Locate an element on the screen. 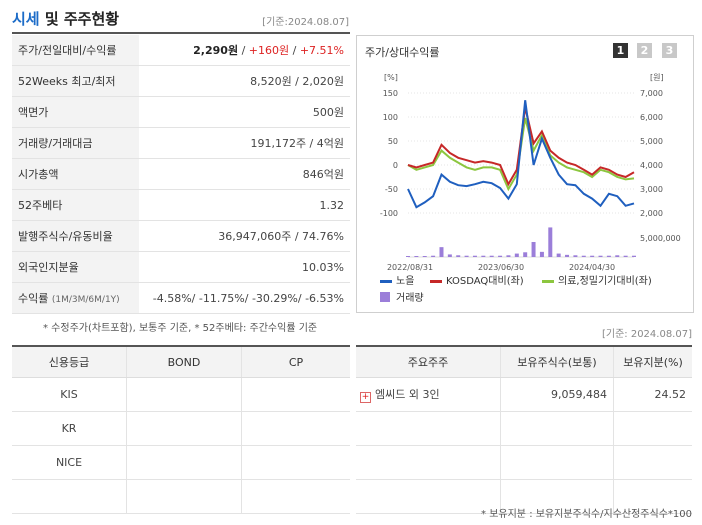  right-tick-label: 4,000 is located at coordinates (651, 165).